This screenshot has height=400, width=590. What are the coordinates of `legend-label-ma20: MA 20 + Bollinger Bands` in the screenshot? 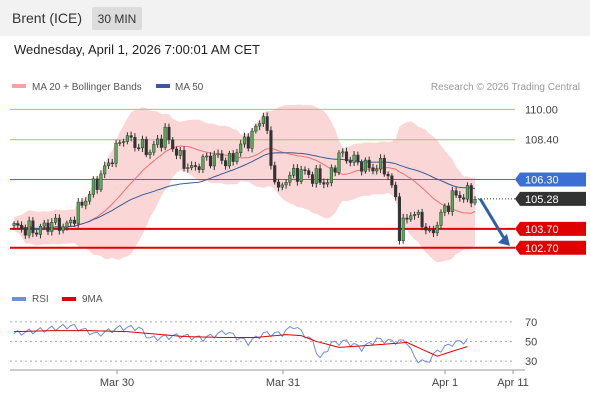 It's located at (87, 87).